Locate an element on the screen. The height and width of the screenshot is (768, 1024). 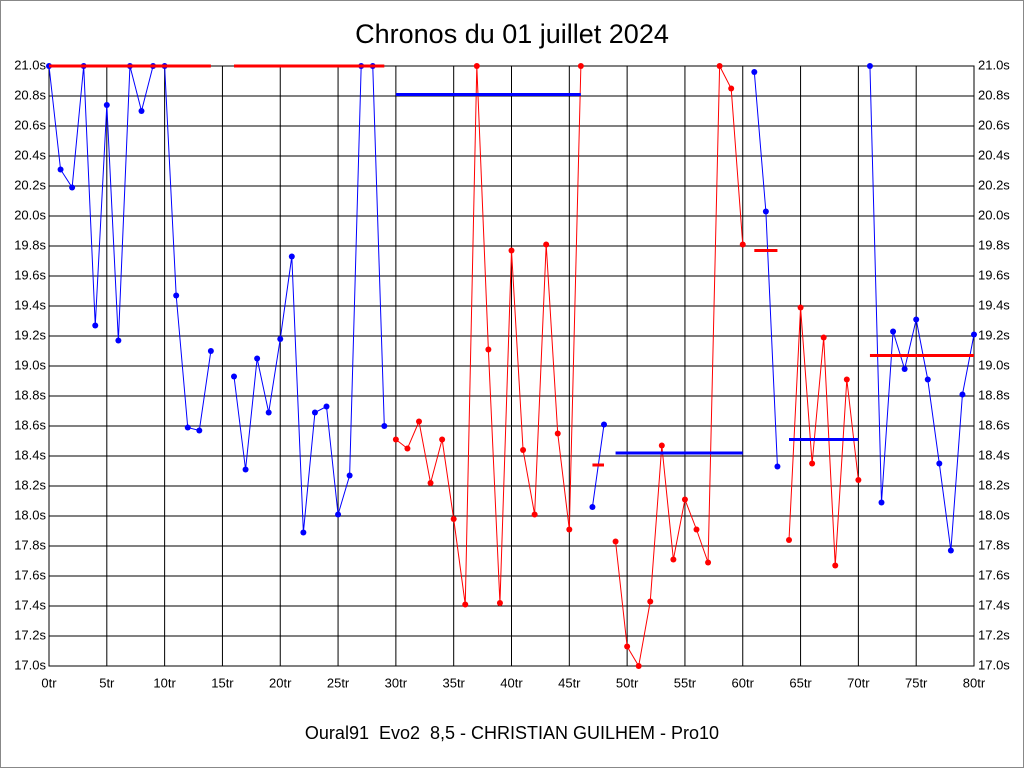
y-tick-label: 20.2s is located at coordinates (30, 184).